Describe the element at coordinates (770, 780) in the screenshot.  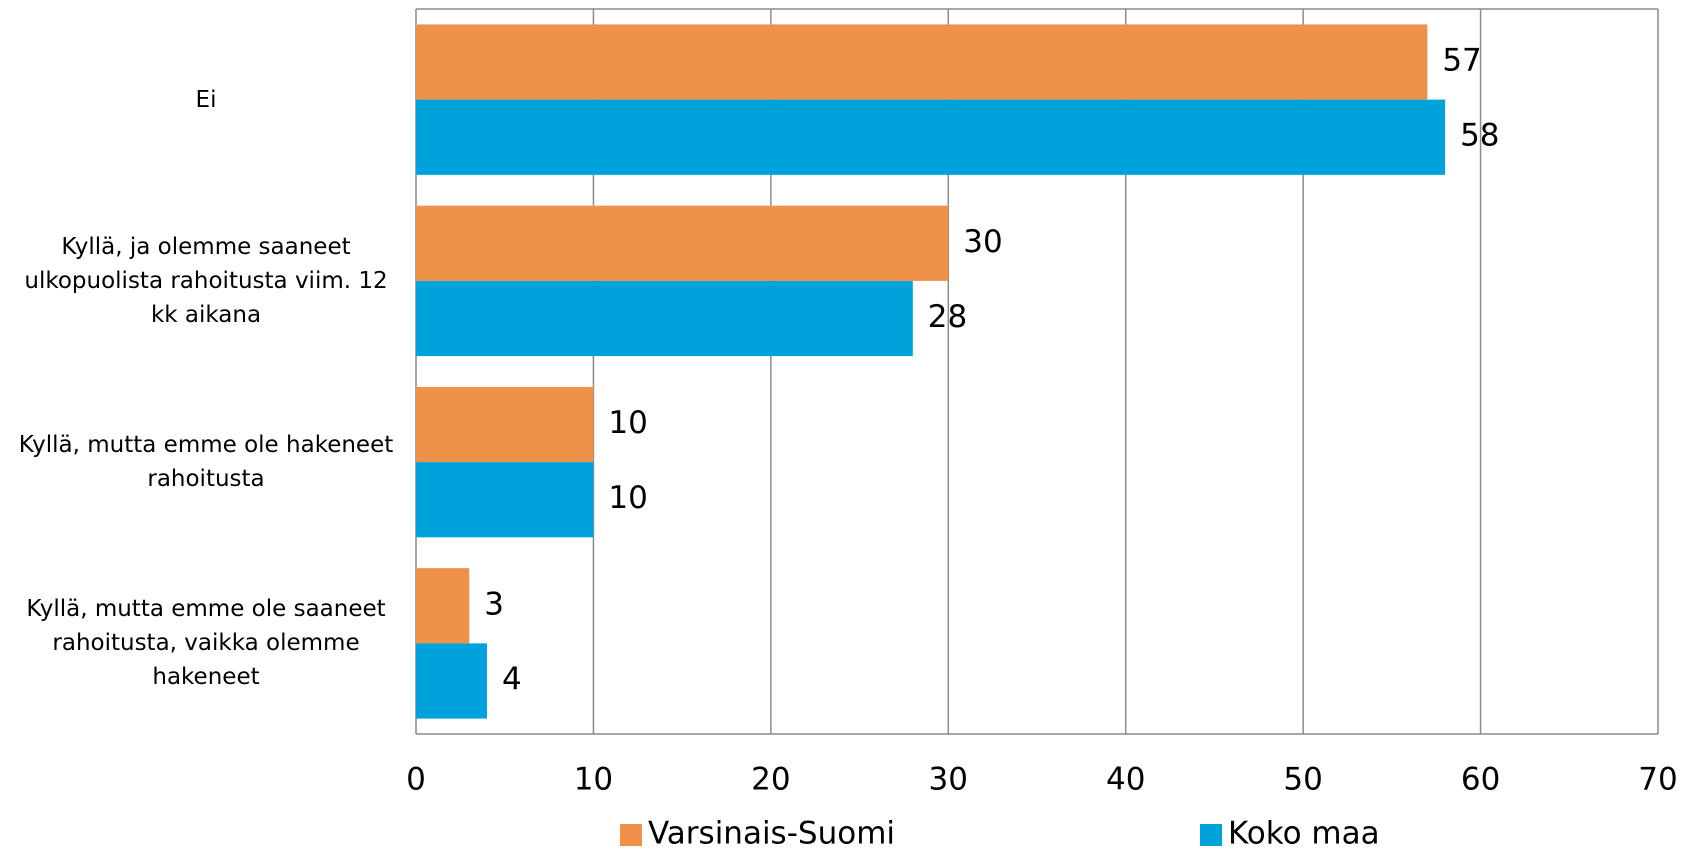
I see `x-tick-label: 20` at that location.